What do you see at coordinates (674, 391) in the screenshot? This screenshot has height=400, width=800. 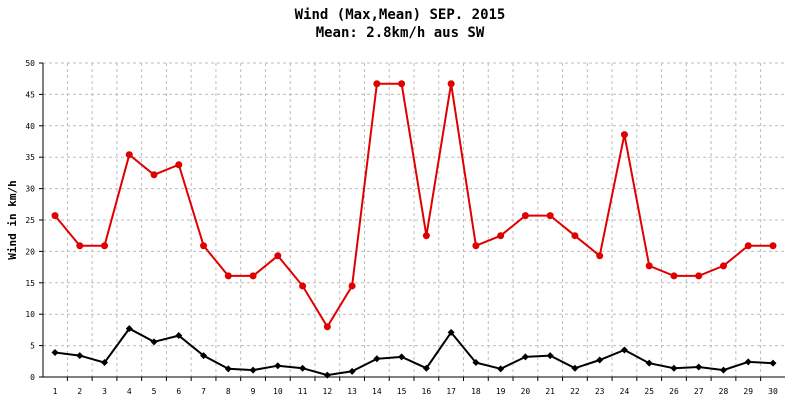 I see `x-tick-label: 26` at bounding box center [674, 391].